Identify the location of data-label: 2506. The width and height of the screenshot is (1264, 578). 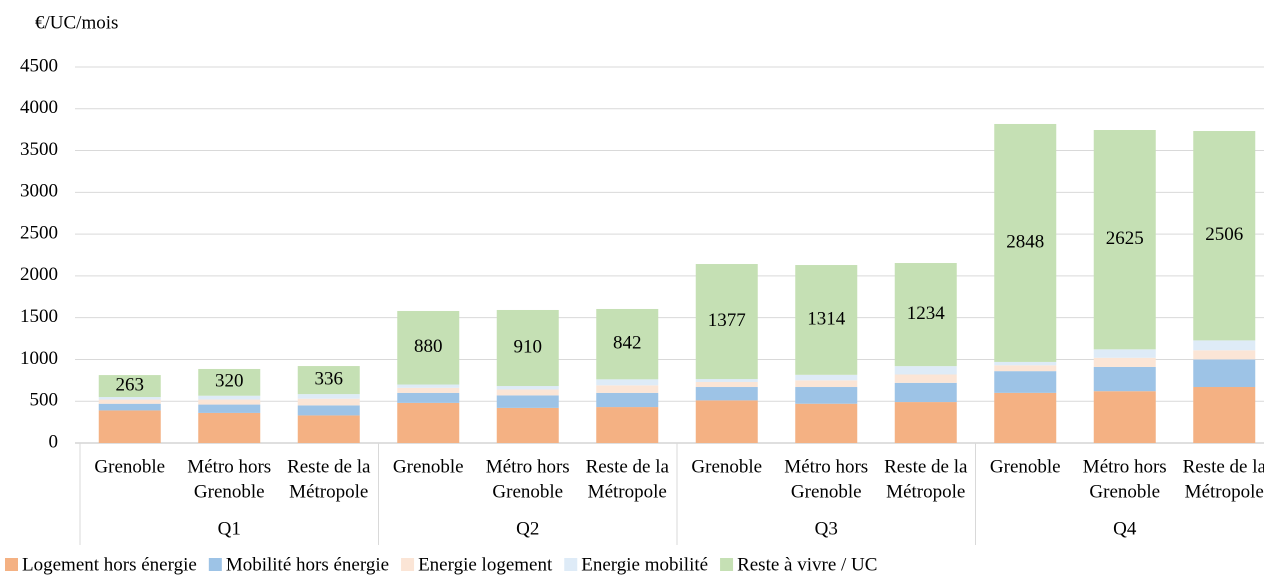
(1224, 234).